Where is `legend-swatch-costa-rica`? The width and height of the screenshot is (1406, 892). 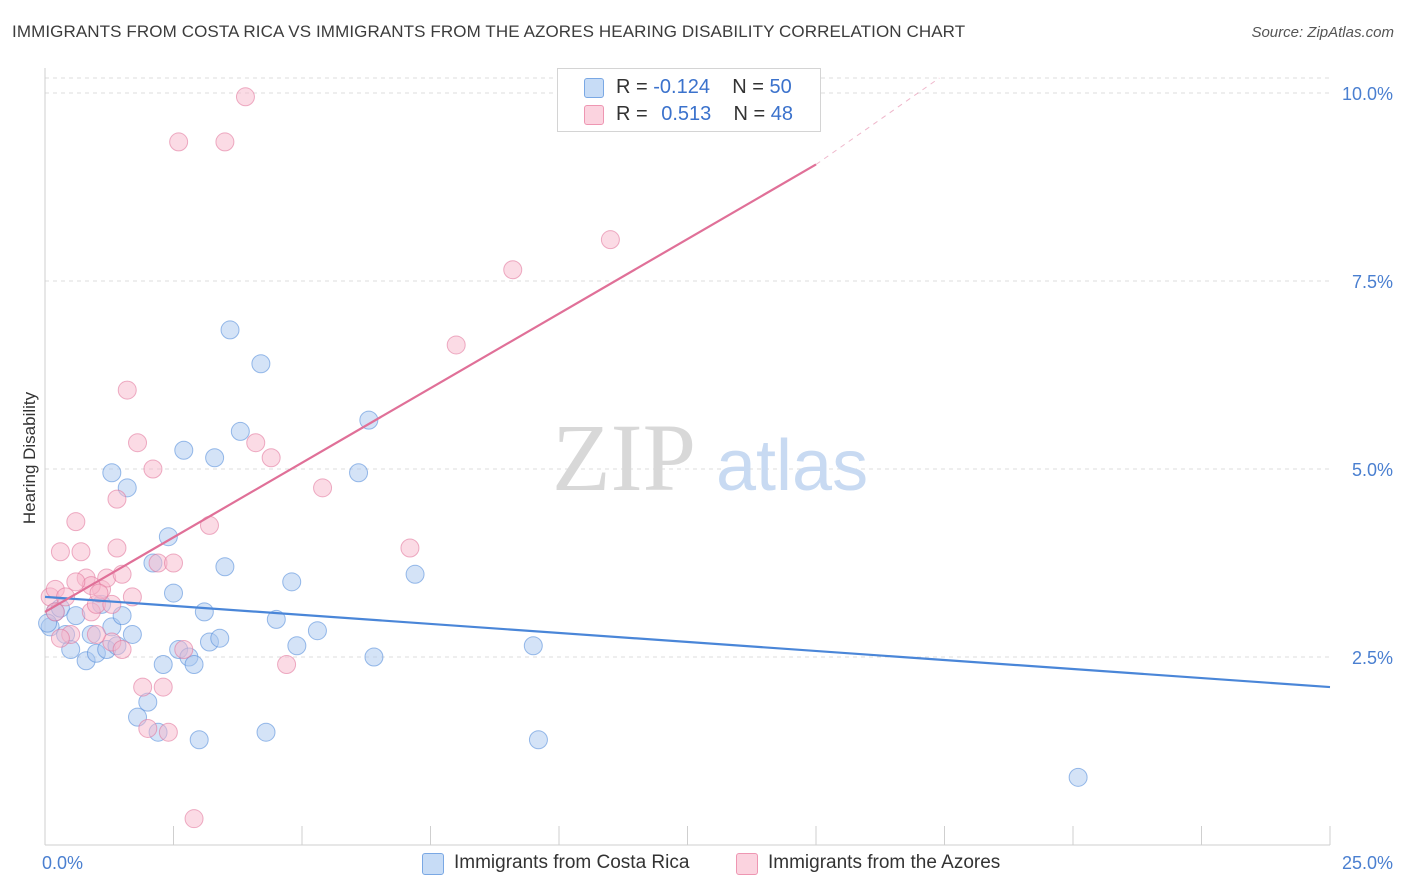
legend-swatch-costa-rica is located at coordinates (594, 88).